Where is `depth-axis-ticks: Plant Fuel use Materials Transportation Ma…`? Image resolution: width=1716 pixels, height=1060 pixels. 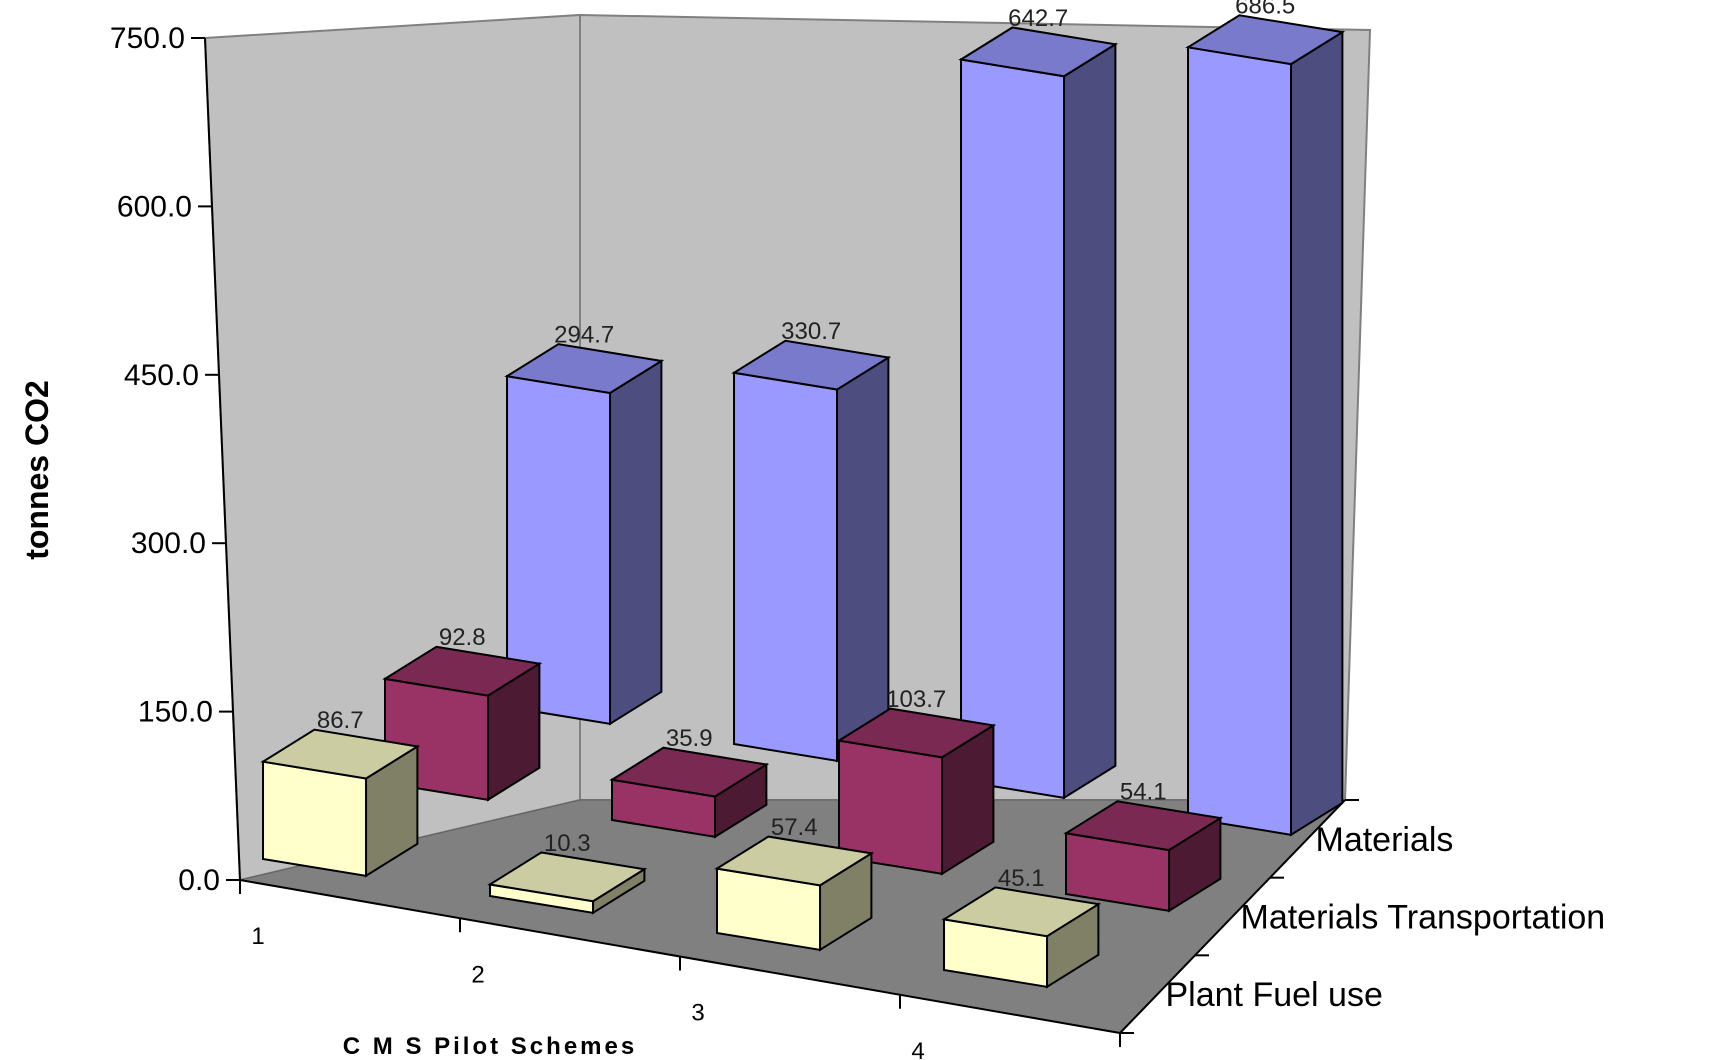 depth-axis-ticks: Plant Fuel use Materials Transportation Ma… is located at coordinates (1363, 916).